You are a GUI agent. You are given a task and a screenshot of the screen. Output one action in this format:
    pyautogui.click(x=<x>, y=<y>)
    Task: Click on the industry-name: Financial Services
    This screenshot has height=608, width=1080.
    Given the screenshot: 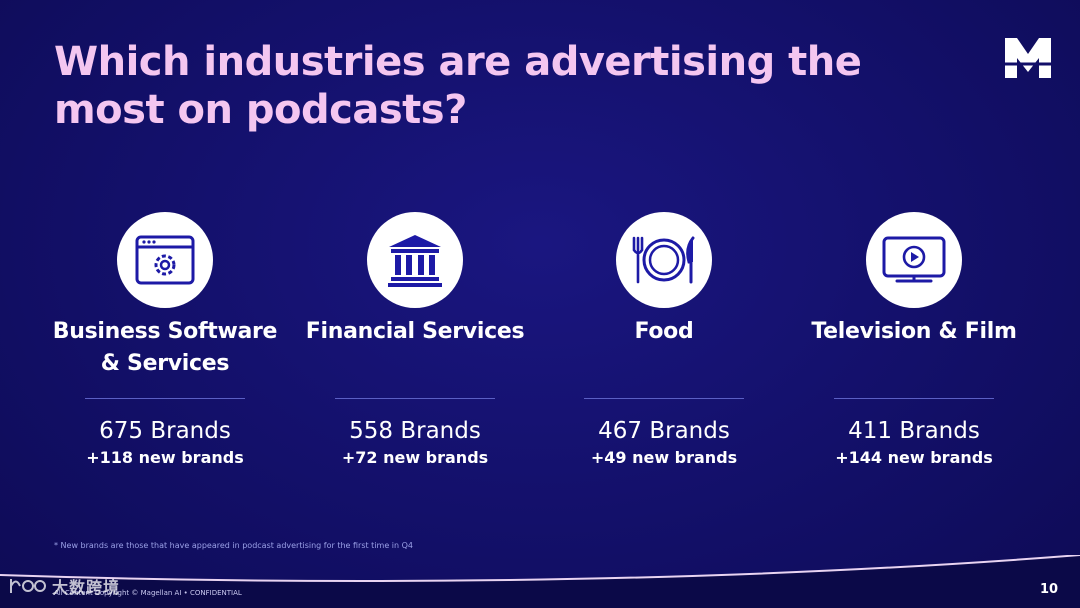 What is the action you would take?
    pyautogui.click(x=415, y=331)
    